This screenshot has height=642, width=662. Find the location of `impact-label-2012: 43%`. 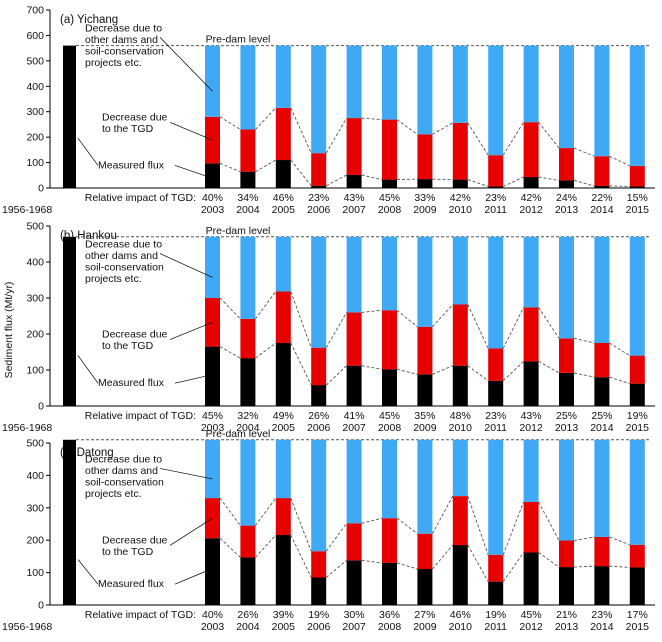

impact-label-2012: 43% is located at coordinates (531, 416).